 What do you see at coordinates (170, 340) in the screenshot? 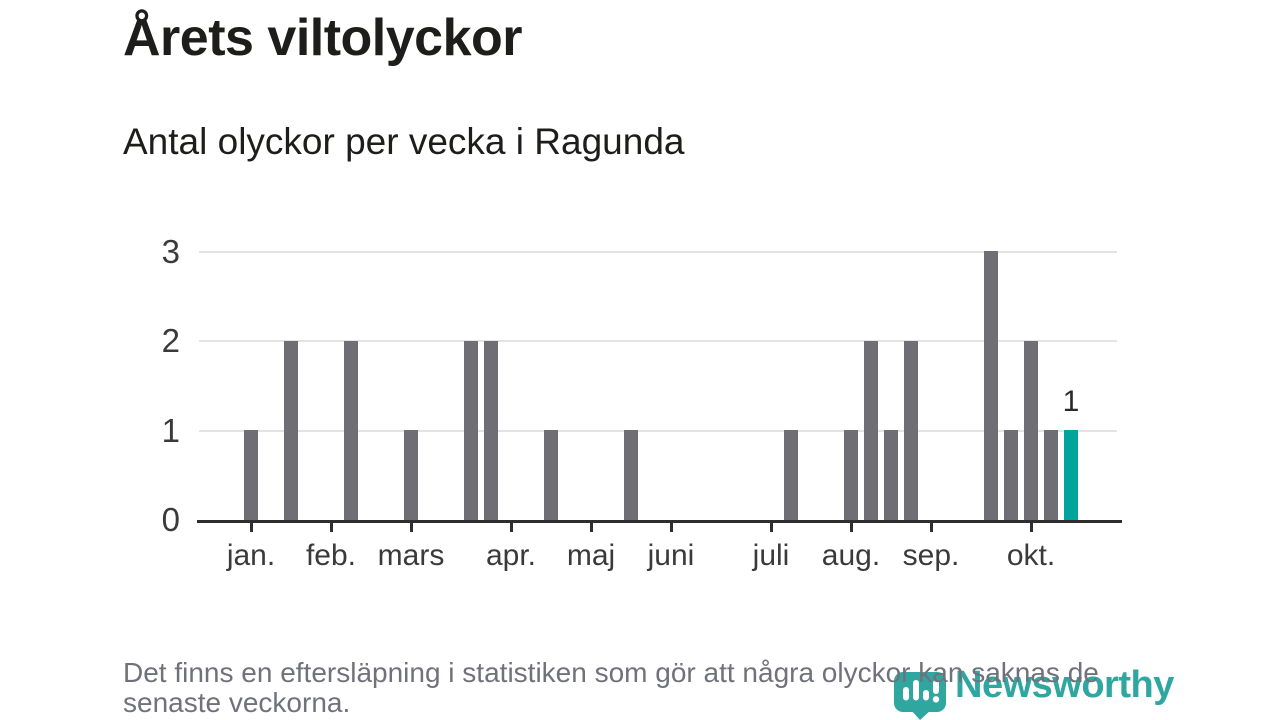
I see `y-axis-tick-label-2: 2` at bounding box center [170, 340].